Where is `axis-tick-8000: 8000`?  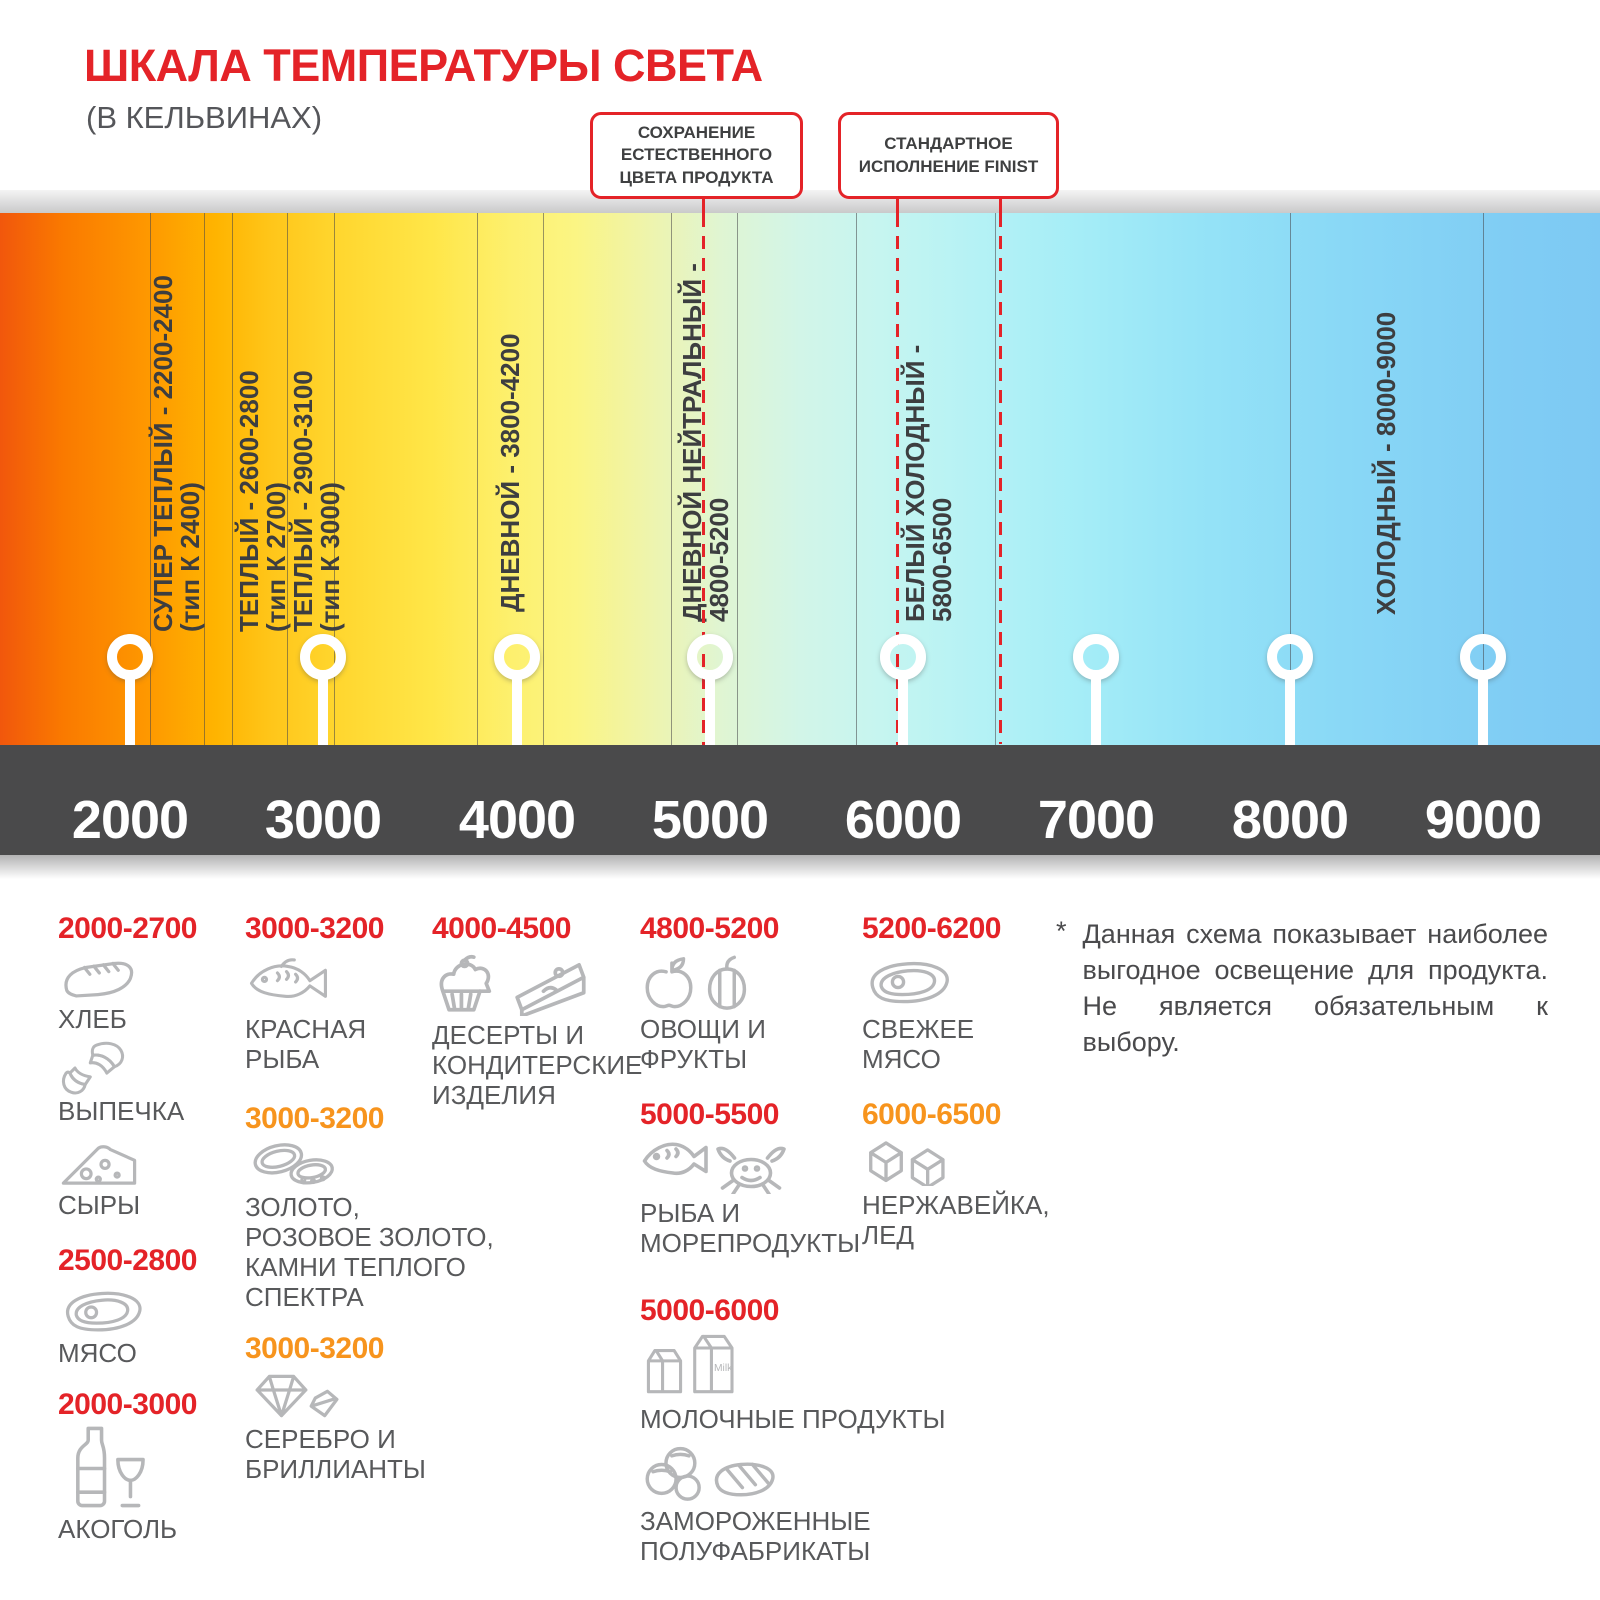
axis-tick-8000: 8000 is located at coordinates (1290, 820).